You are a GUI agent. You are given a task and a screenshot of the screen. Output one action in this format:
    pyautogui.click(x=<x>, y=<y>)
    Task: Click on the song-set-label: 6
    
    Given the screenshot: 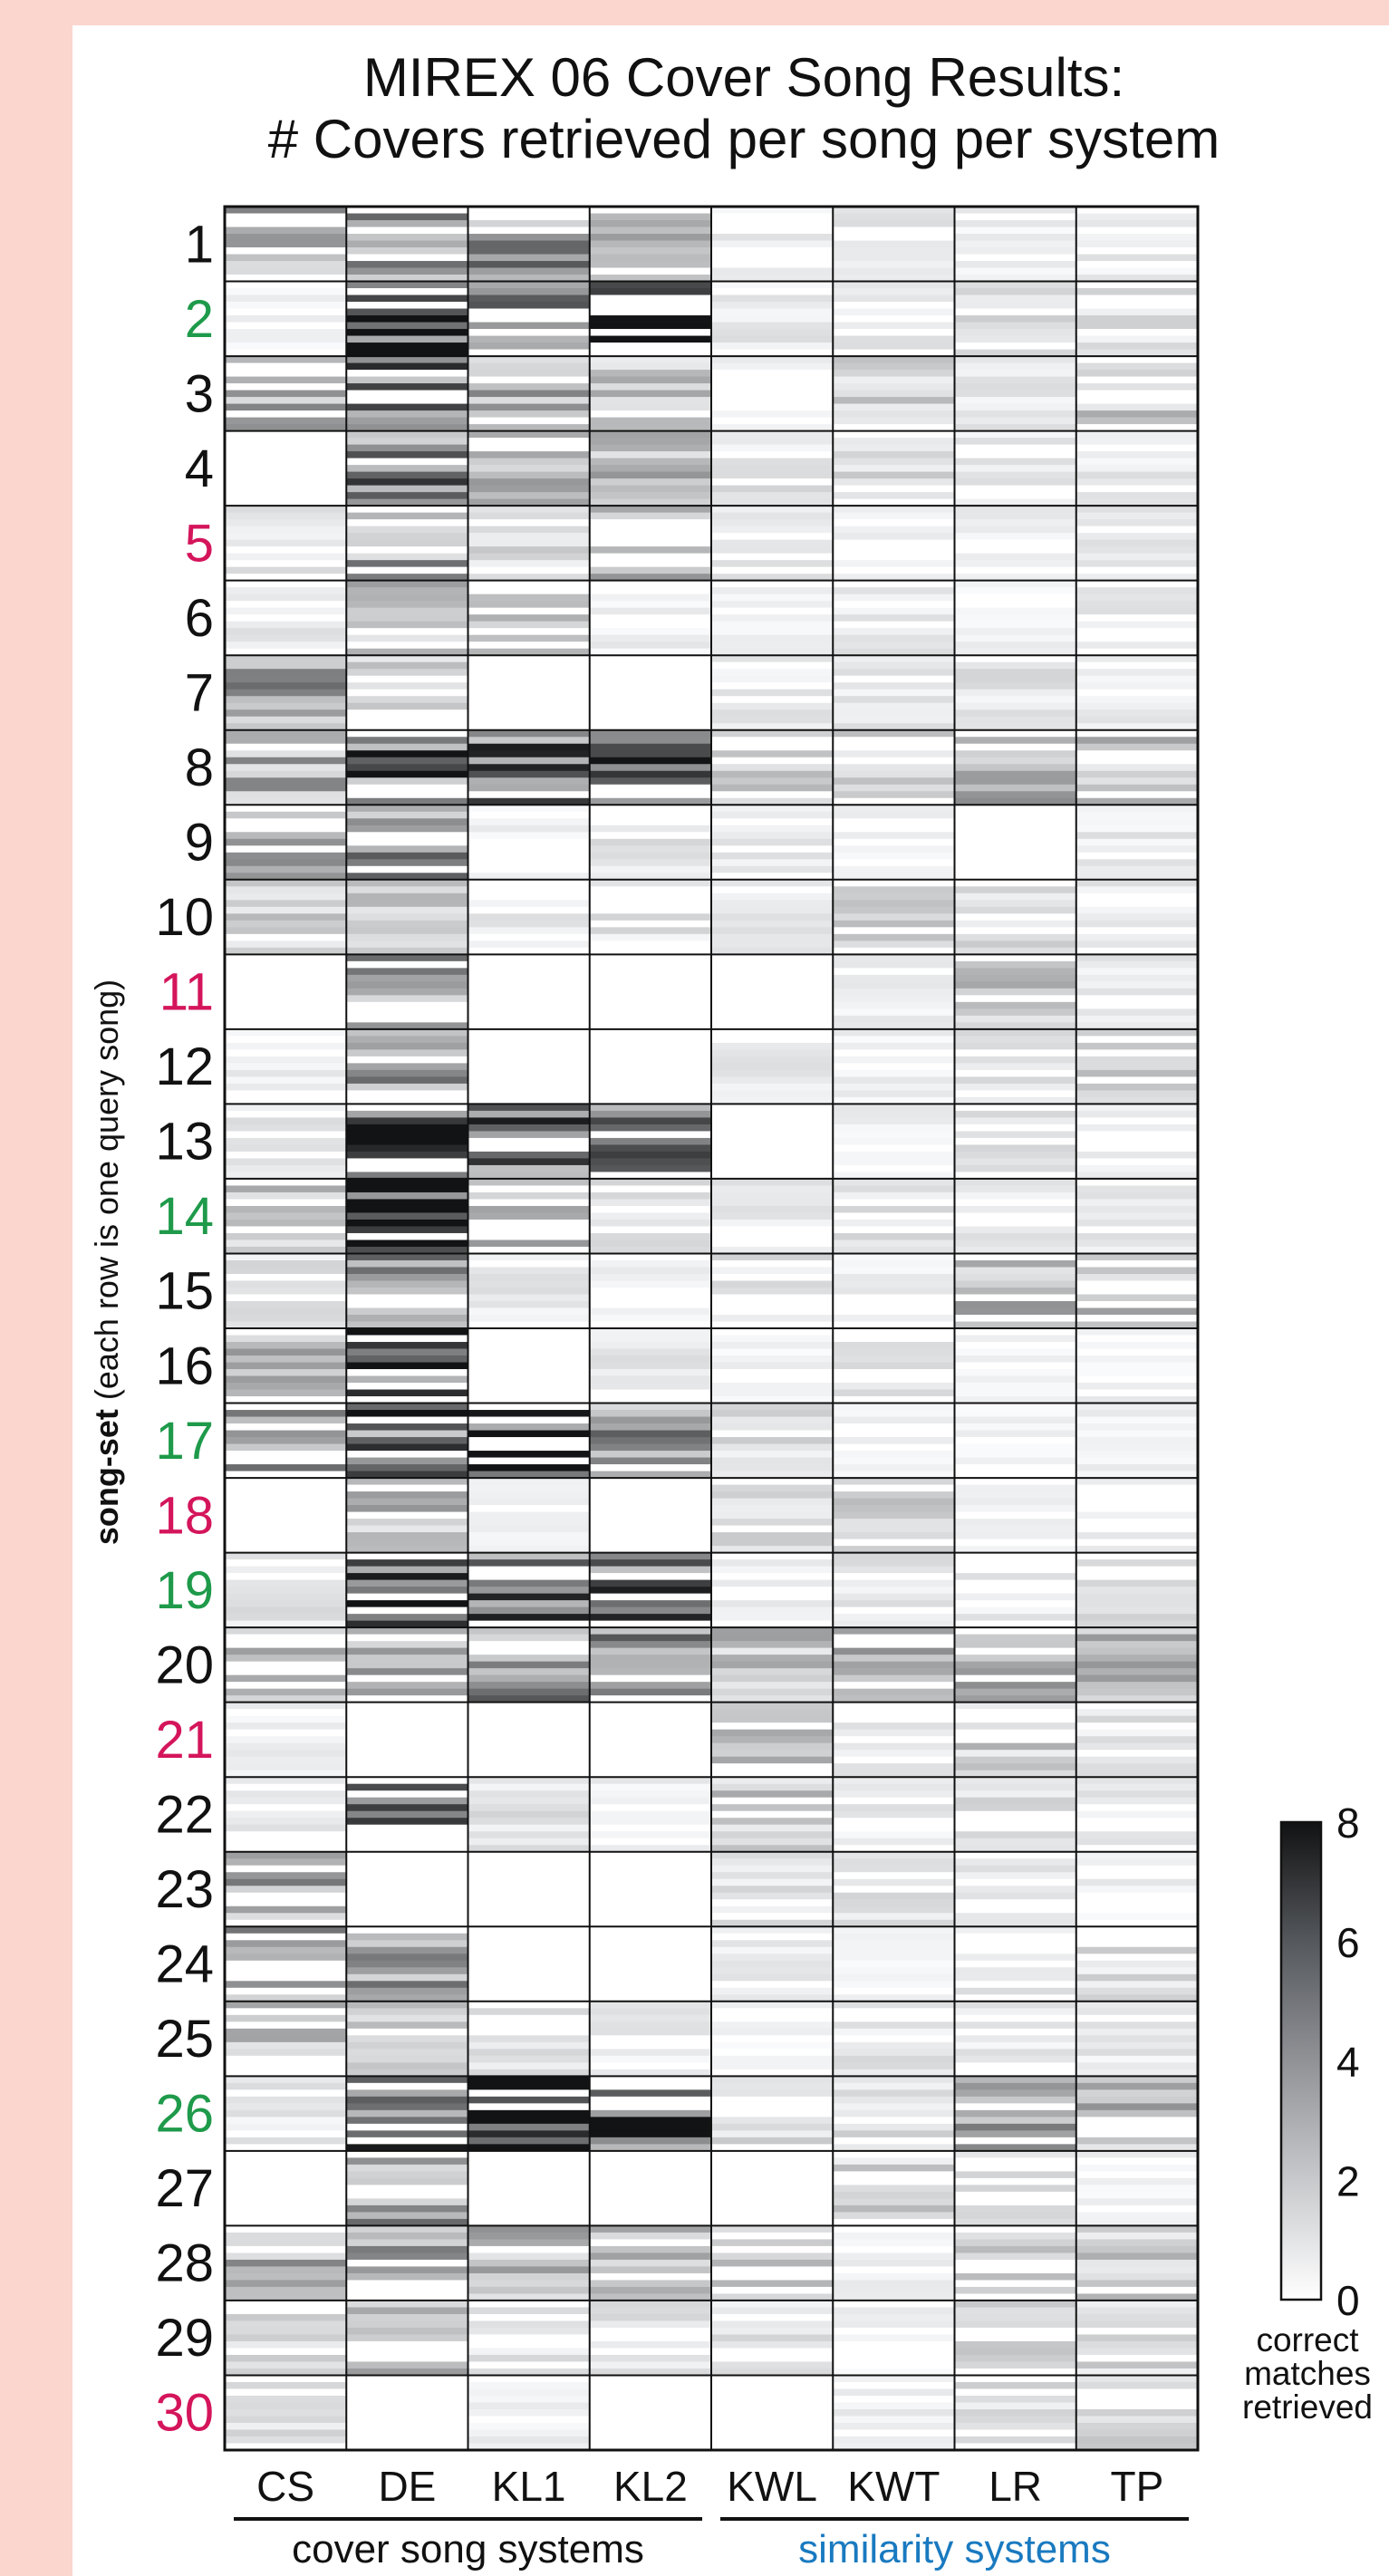 What is the action you would take?
    pyautogui.click(x=199, y=618)
    